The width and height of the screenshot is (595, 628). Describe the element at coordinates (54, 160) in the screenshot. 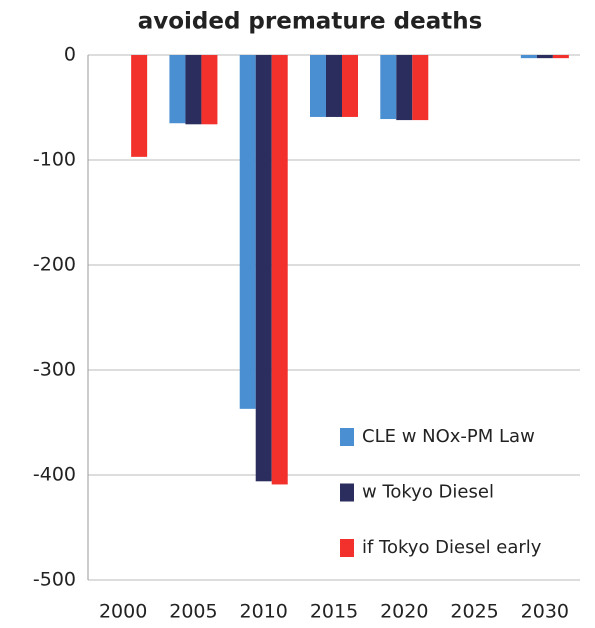

I see `y-tick-label: -100` at that location.